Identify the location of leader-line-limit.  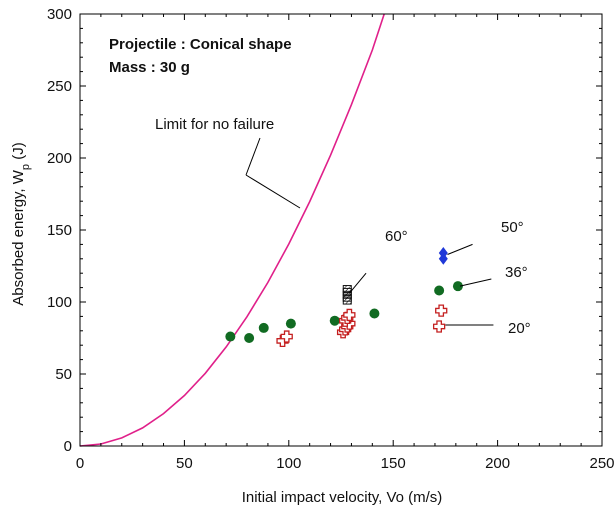
(253, 156).